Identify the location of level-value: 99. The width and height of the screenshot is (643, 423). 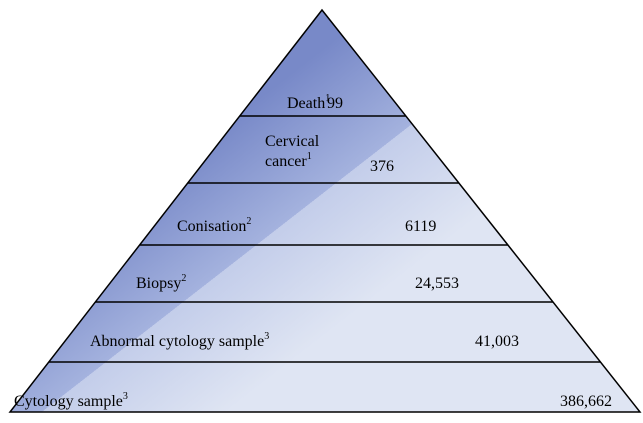
(335, 103).